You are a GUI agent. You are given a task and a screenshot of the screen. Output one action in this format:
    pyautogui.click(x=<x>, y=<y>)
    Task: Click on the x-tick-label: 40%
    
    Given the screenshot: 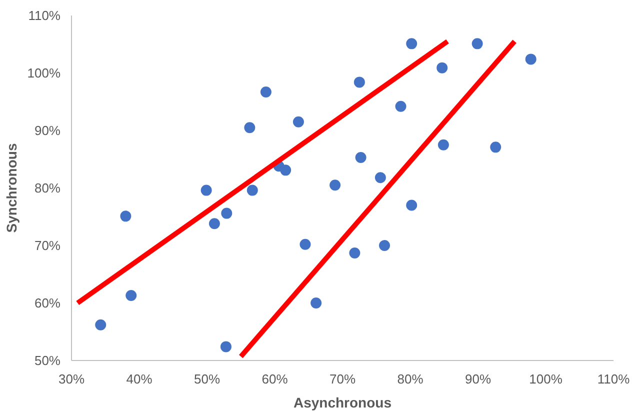 What is the action you would take?
    pyautogui.click(x=139, y=379)
    